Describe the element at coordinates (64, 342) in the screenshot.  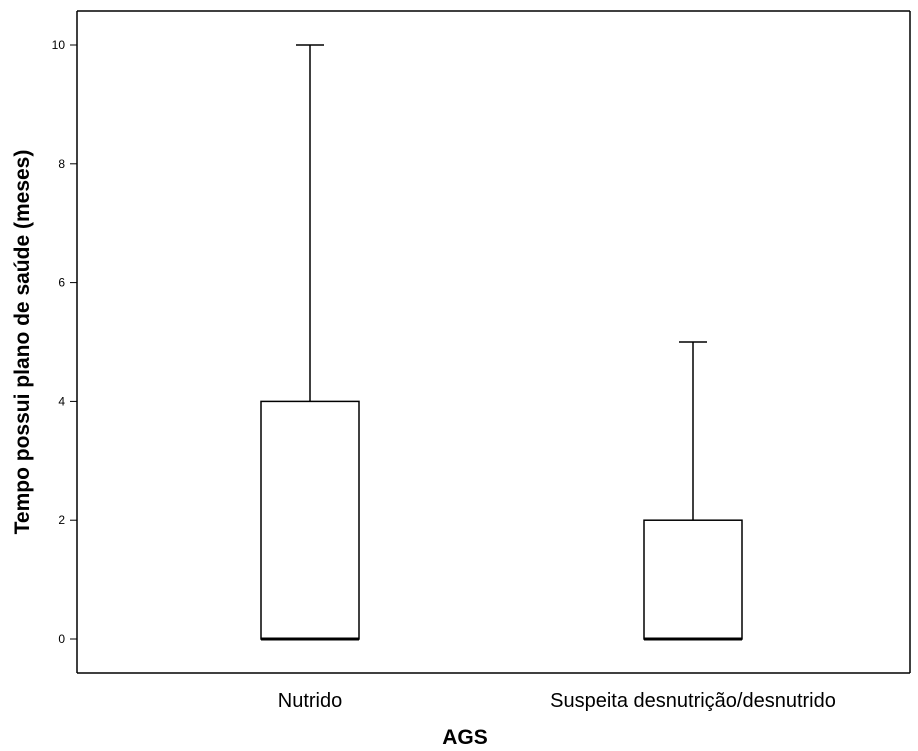
I see `y-axis-ticks: 0 2 4 6 8 10` at that location.